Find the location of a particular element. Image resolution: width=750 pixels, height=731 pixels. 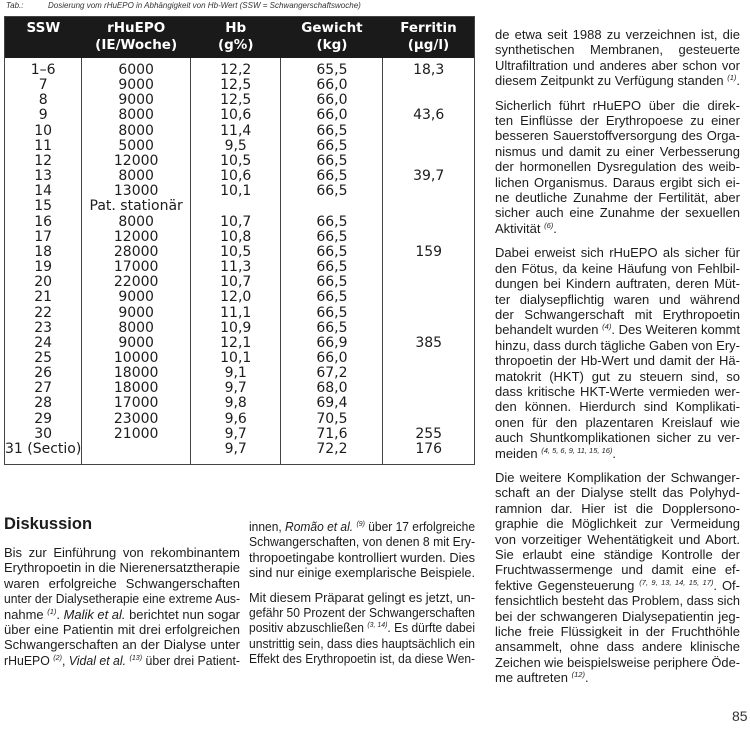

text-run: . Des Weiteren kommt is located at coordinates (675, 330).